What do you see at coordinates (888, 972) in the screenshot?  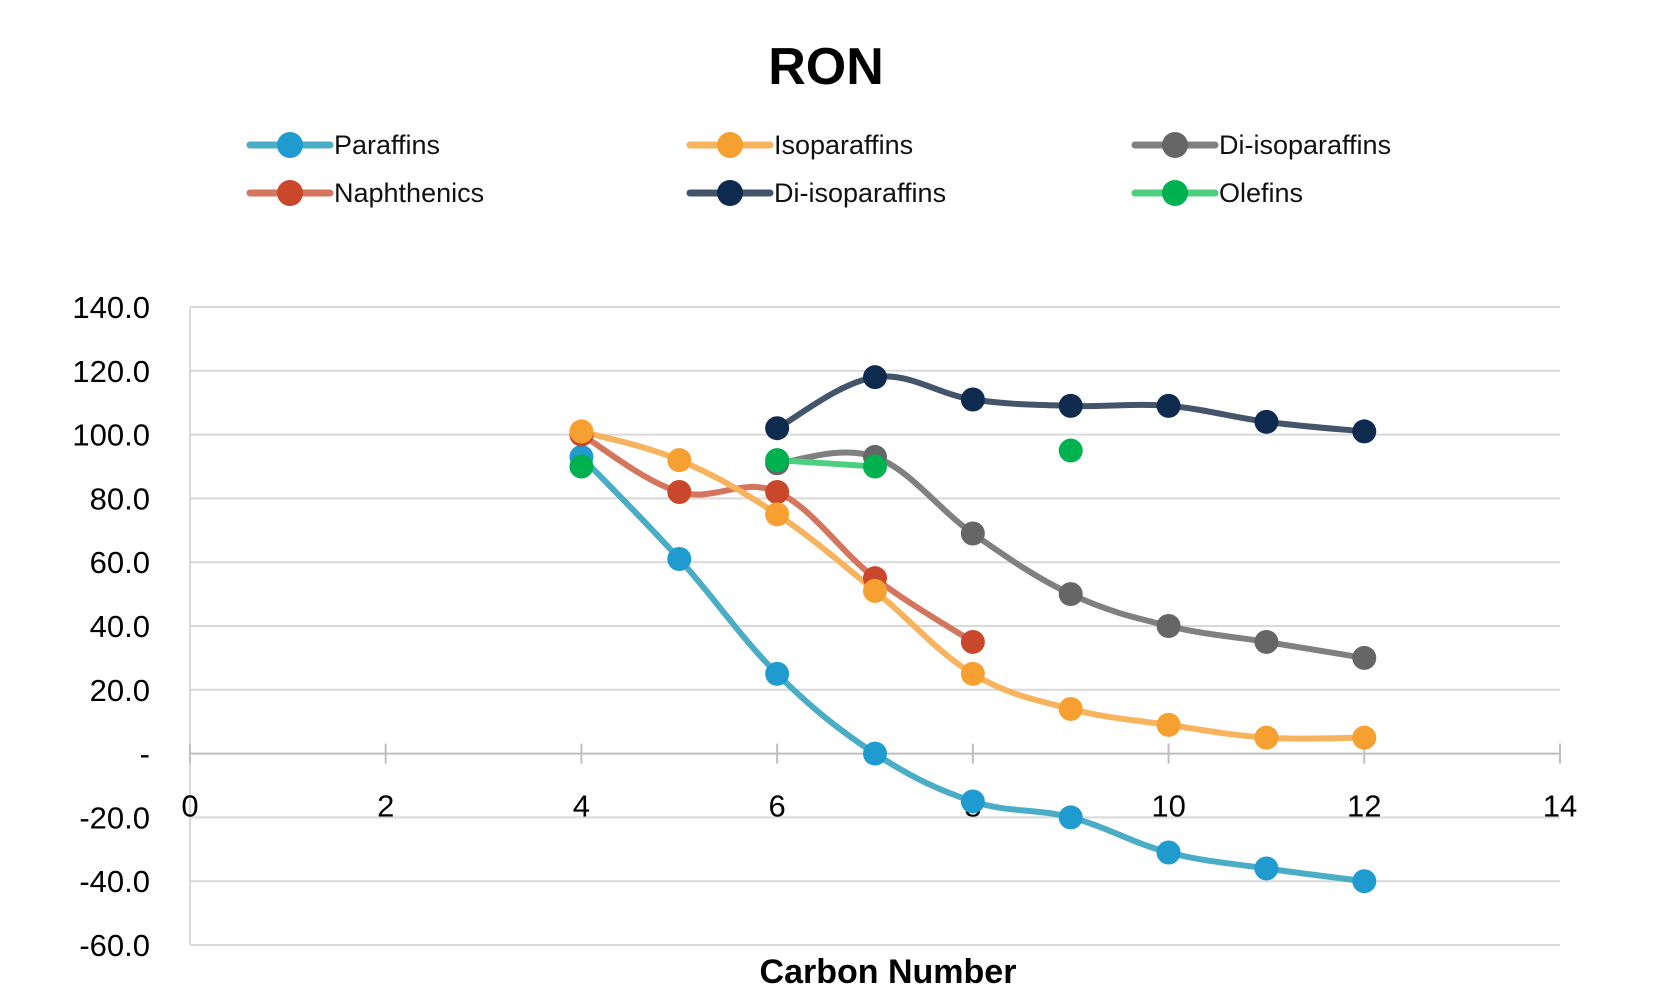 I see `x-axis-title: Carbon Number` at bounding box center [888, 972].